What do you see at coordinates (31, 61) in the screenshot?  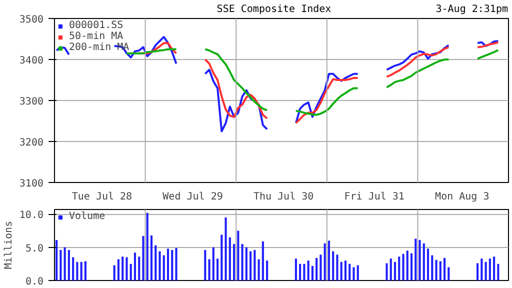 I see `y-tick-label: 3400` at bounding box center [31, 61].